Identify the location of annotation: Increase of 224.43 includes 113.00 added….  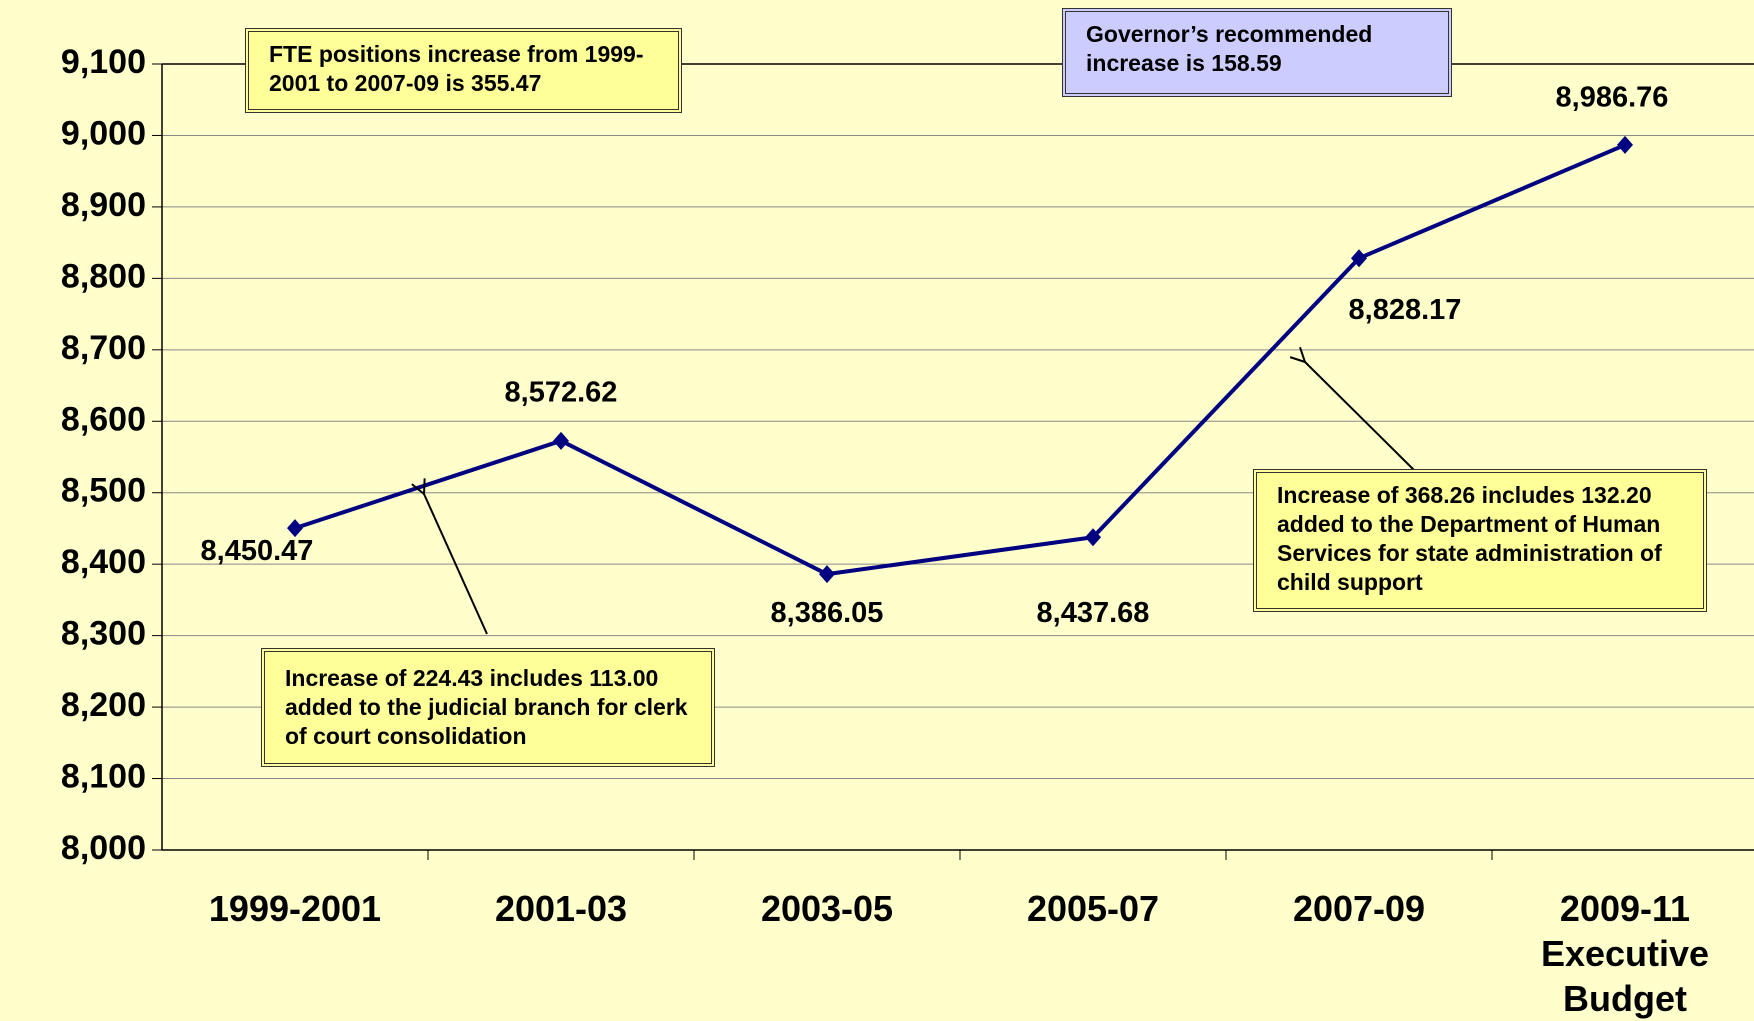
(488, 707).